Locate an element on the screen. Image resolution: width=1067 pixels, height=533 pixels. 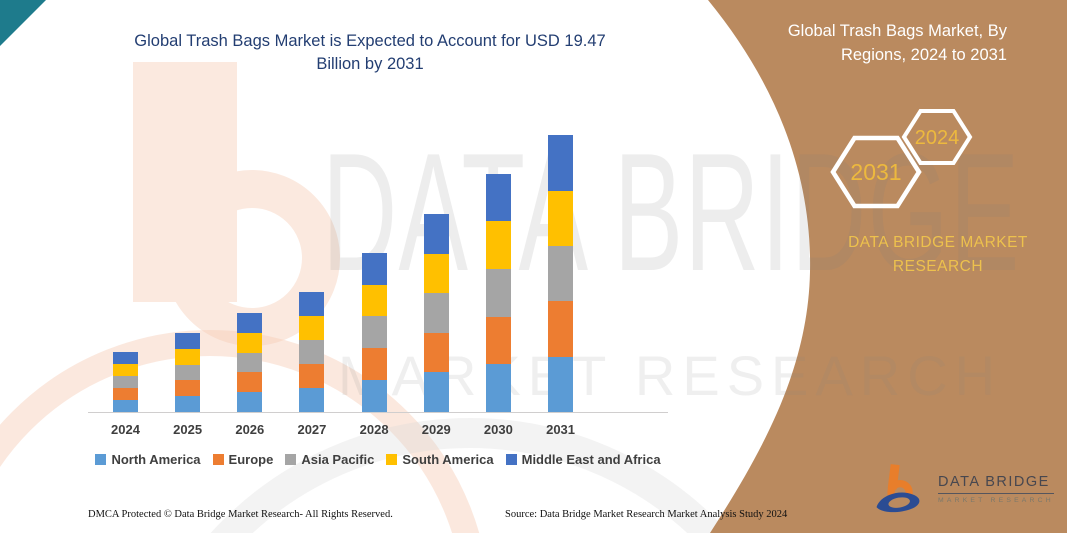
bar-2030 is located at coordinates (498, 292).